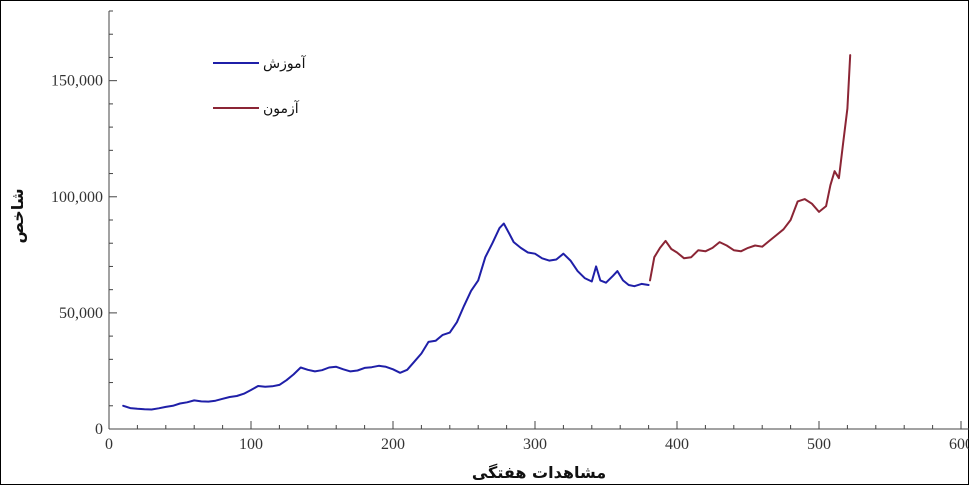  I want to click on x-tick-label: 0, so click(109, 444).